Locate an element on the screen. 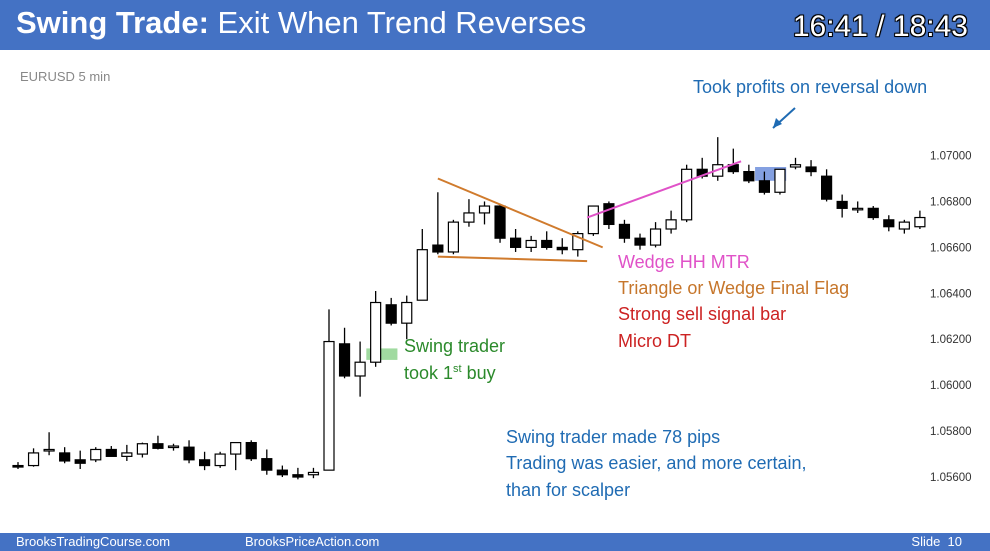 This screenshot has height=551, width=990. trendlines is located at coordinates (589, 211).